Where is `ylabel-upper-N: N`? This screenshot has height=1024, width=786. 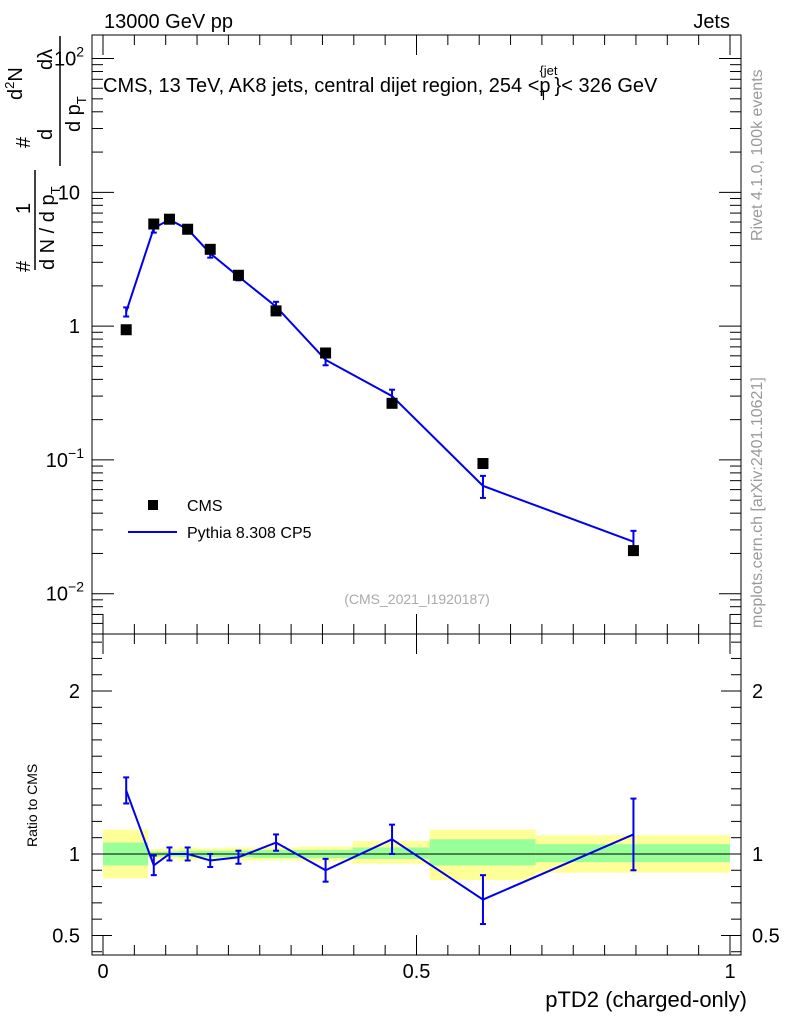
ylabel-upper-N: N is located at coordinates (16, 74).